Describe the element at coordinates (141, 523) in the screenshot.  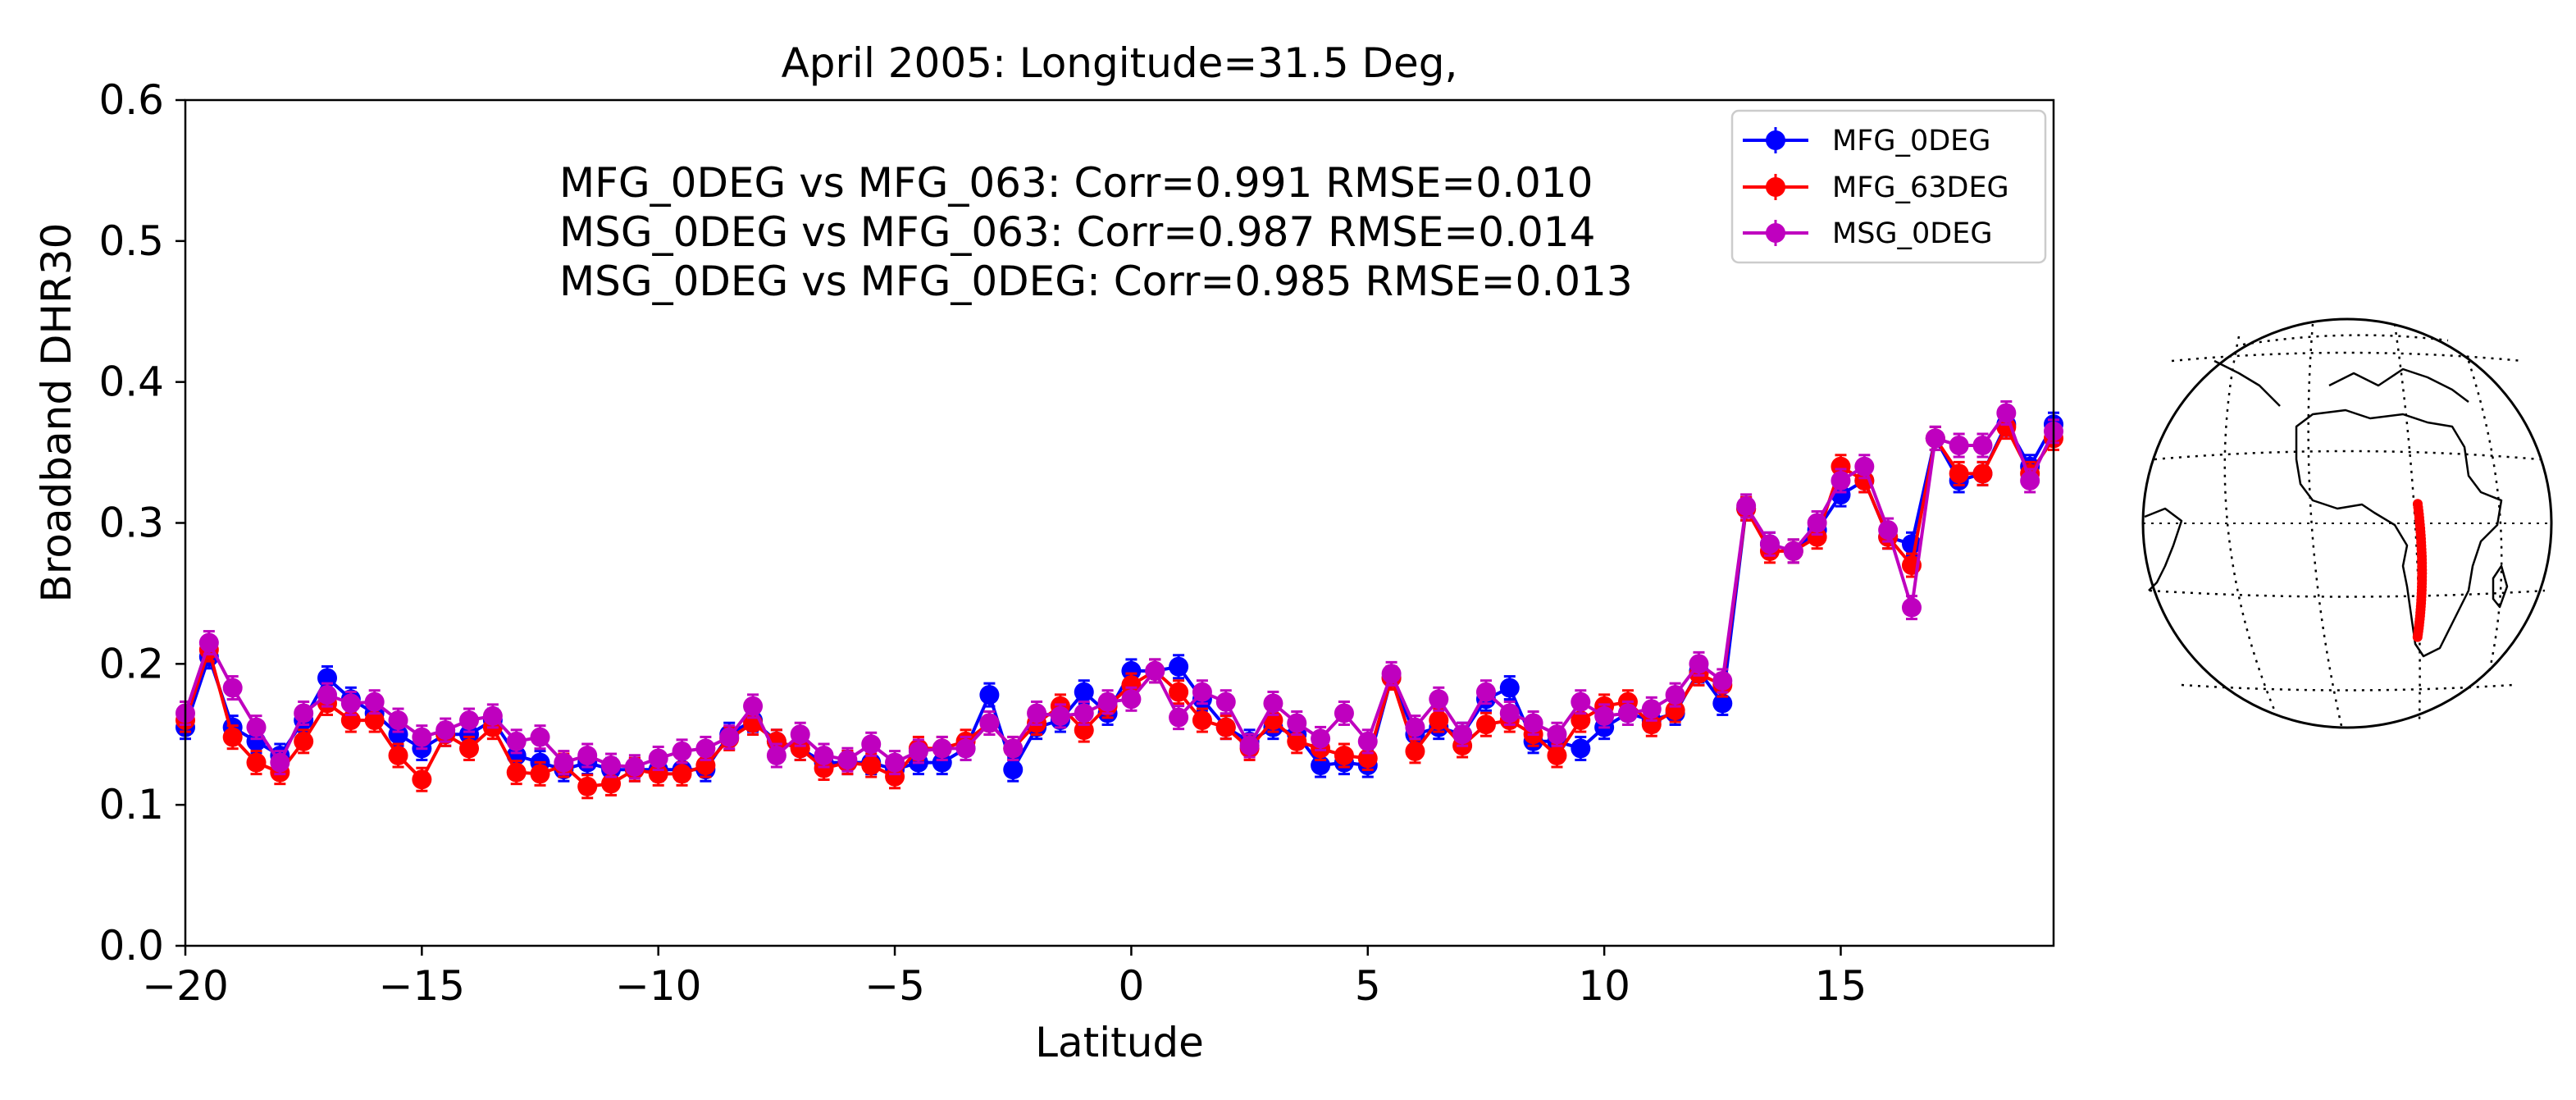
I see `y-axis-ticks: 0.0 0.1 0.2 0.3 0.4 0.5 0.6` at that location.